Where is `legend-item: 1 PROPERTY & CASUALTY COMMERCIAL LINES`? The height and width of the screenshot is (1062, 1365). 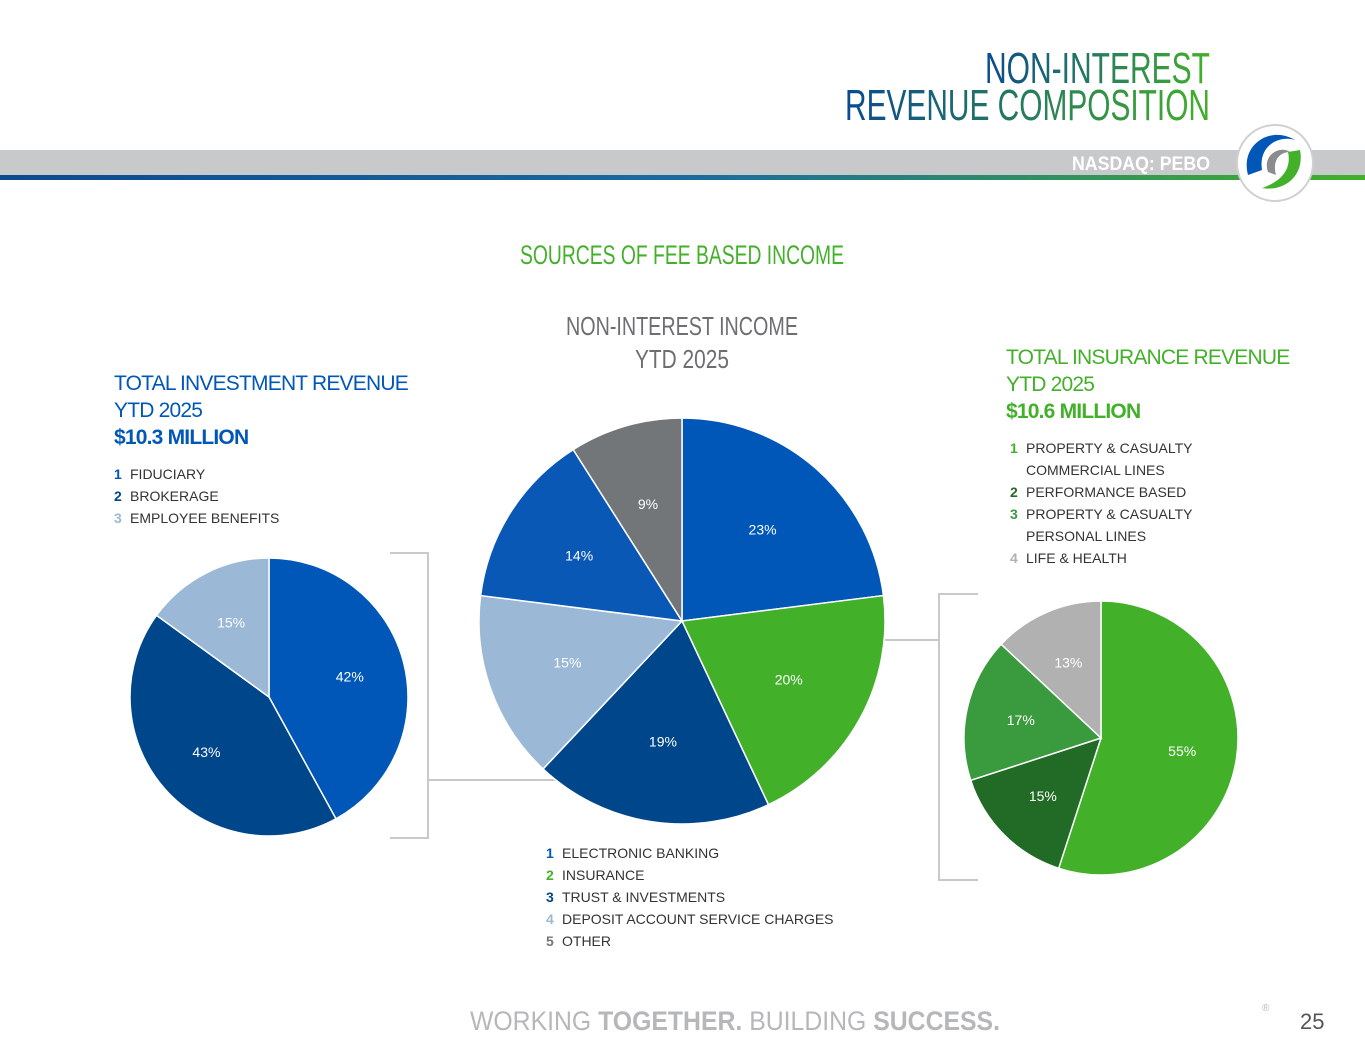 legend-item: 1 PROPERTY & CASUALTY COMMERCIAL LINES is located at coordinates (1105, 459).